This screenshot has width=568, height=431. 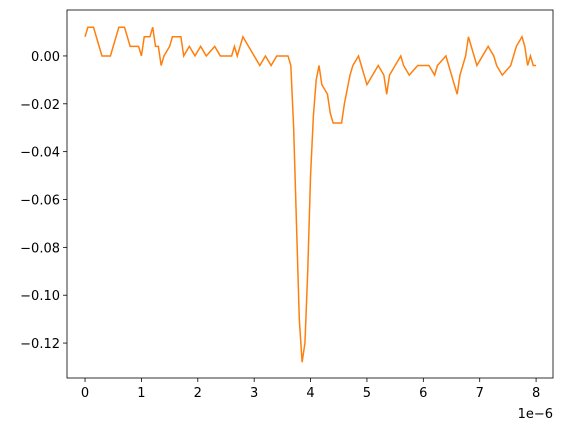 I want to click on x-offset-label: 1e−6, so click(x=535, y=414).